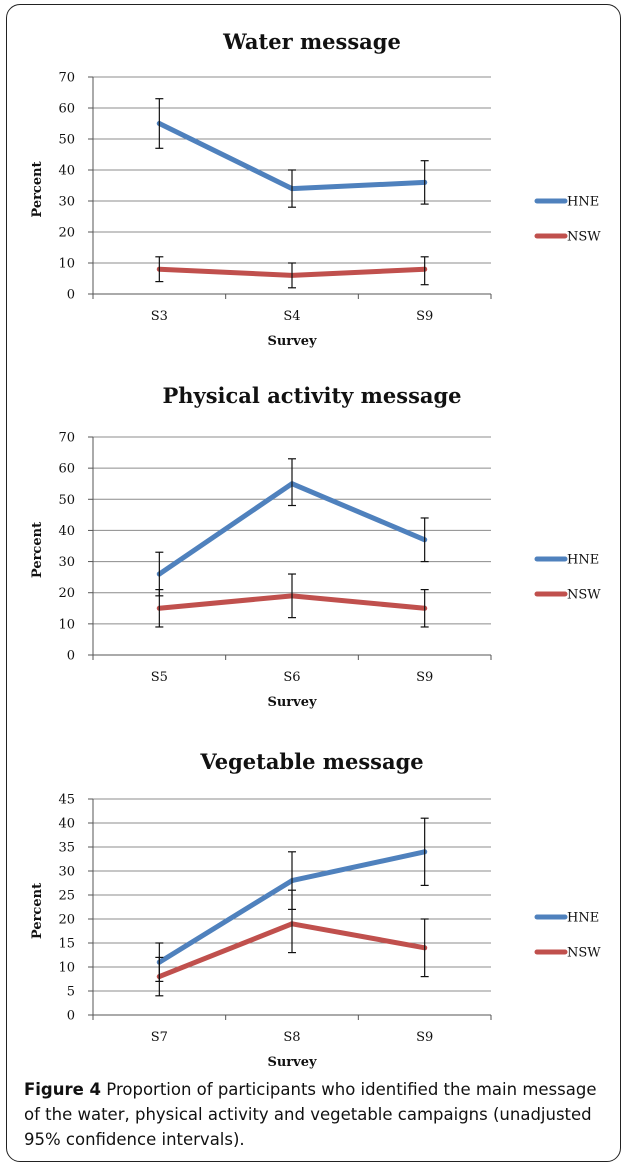 The width and height of the screenshot is (629, 1170). What do you see at coordinates (66, 896) in the screenshot?
I see `y-tick-label: 25` at bounding box center [66, 896].